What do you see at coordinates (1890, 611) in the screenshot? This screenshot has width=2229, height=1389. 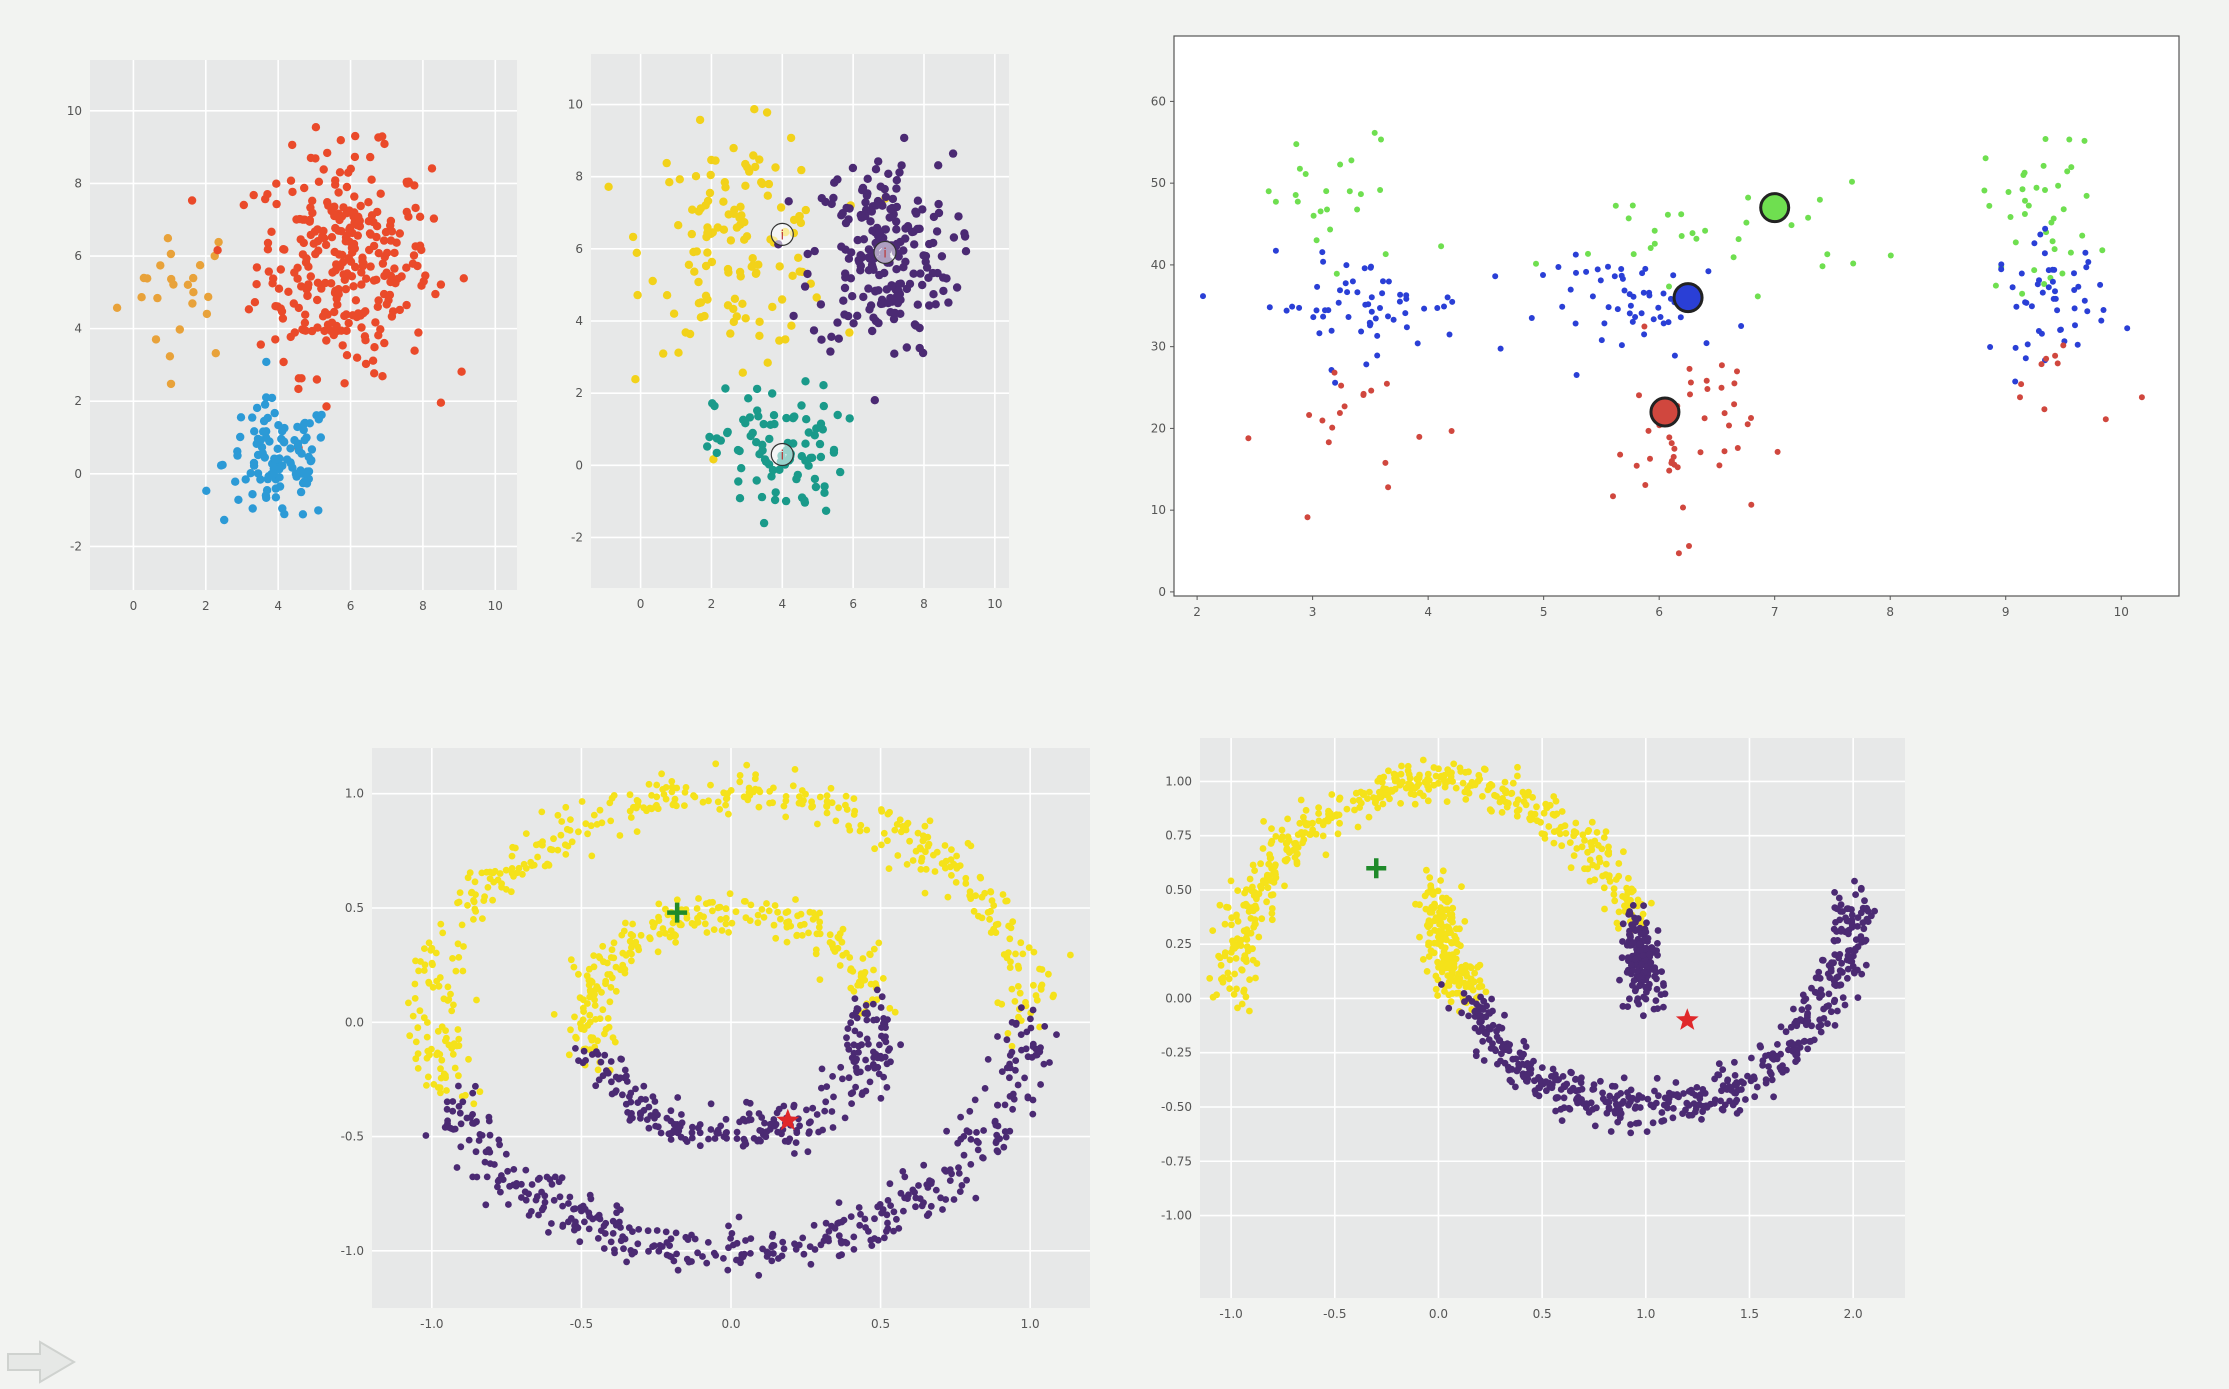 I see `x-tick-label: 8` at bounding box center [1890, 611].